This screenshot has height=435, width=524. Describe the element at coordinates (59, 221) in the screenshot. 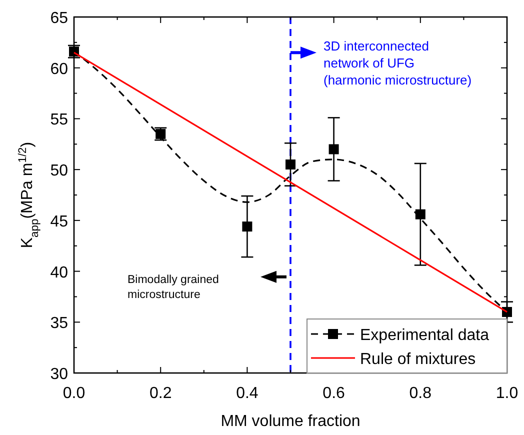

I see `y-tick-label: 45` at that location.